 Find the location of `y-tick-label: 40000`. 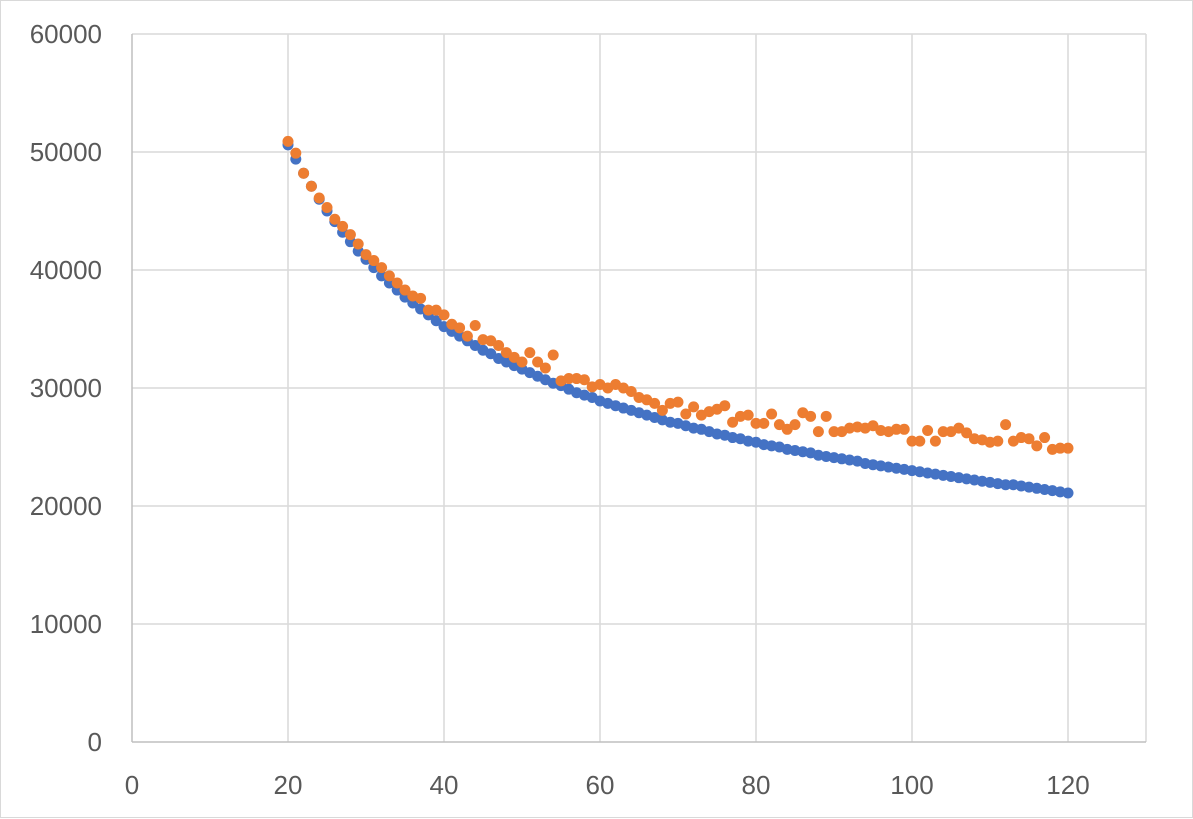

y-tick-label: 40000 is located at coordinates (66, 270).